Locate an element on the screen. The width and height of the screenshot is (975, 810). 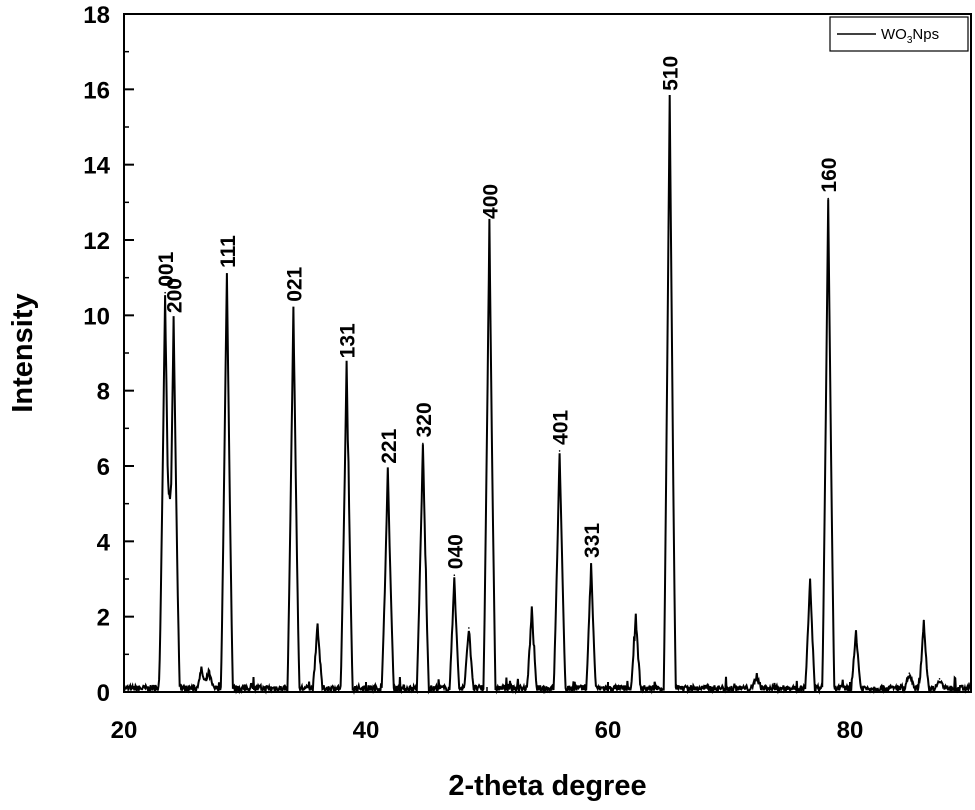
peak-label: 131 is located at coordinates (348, 340).